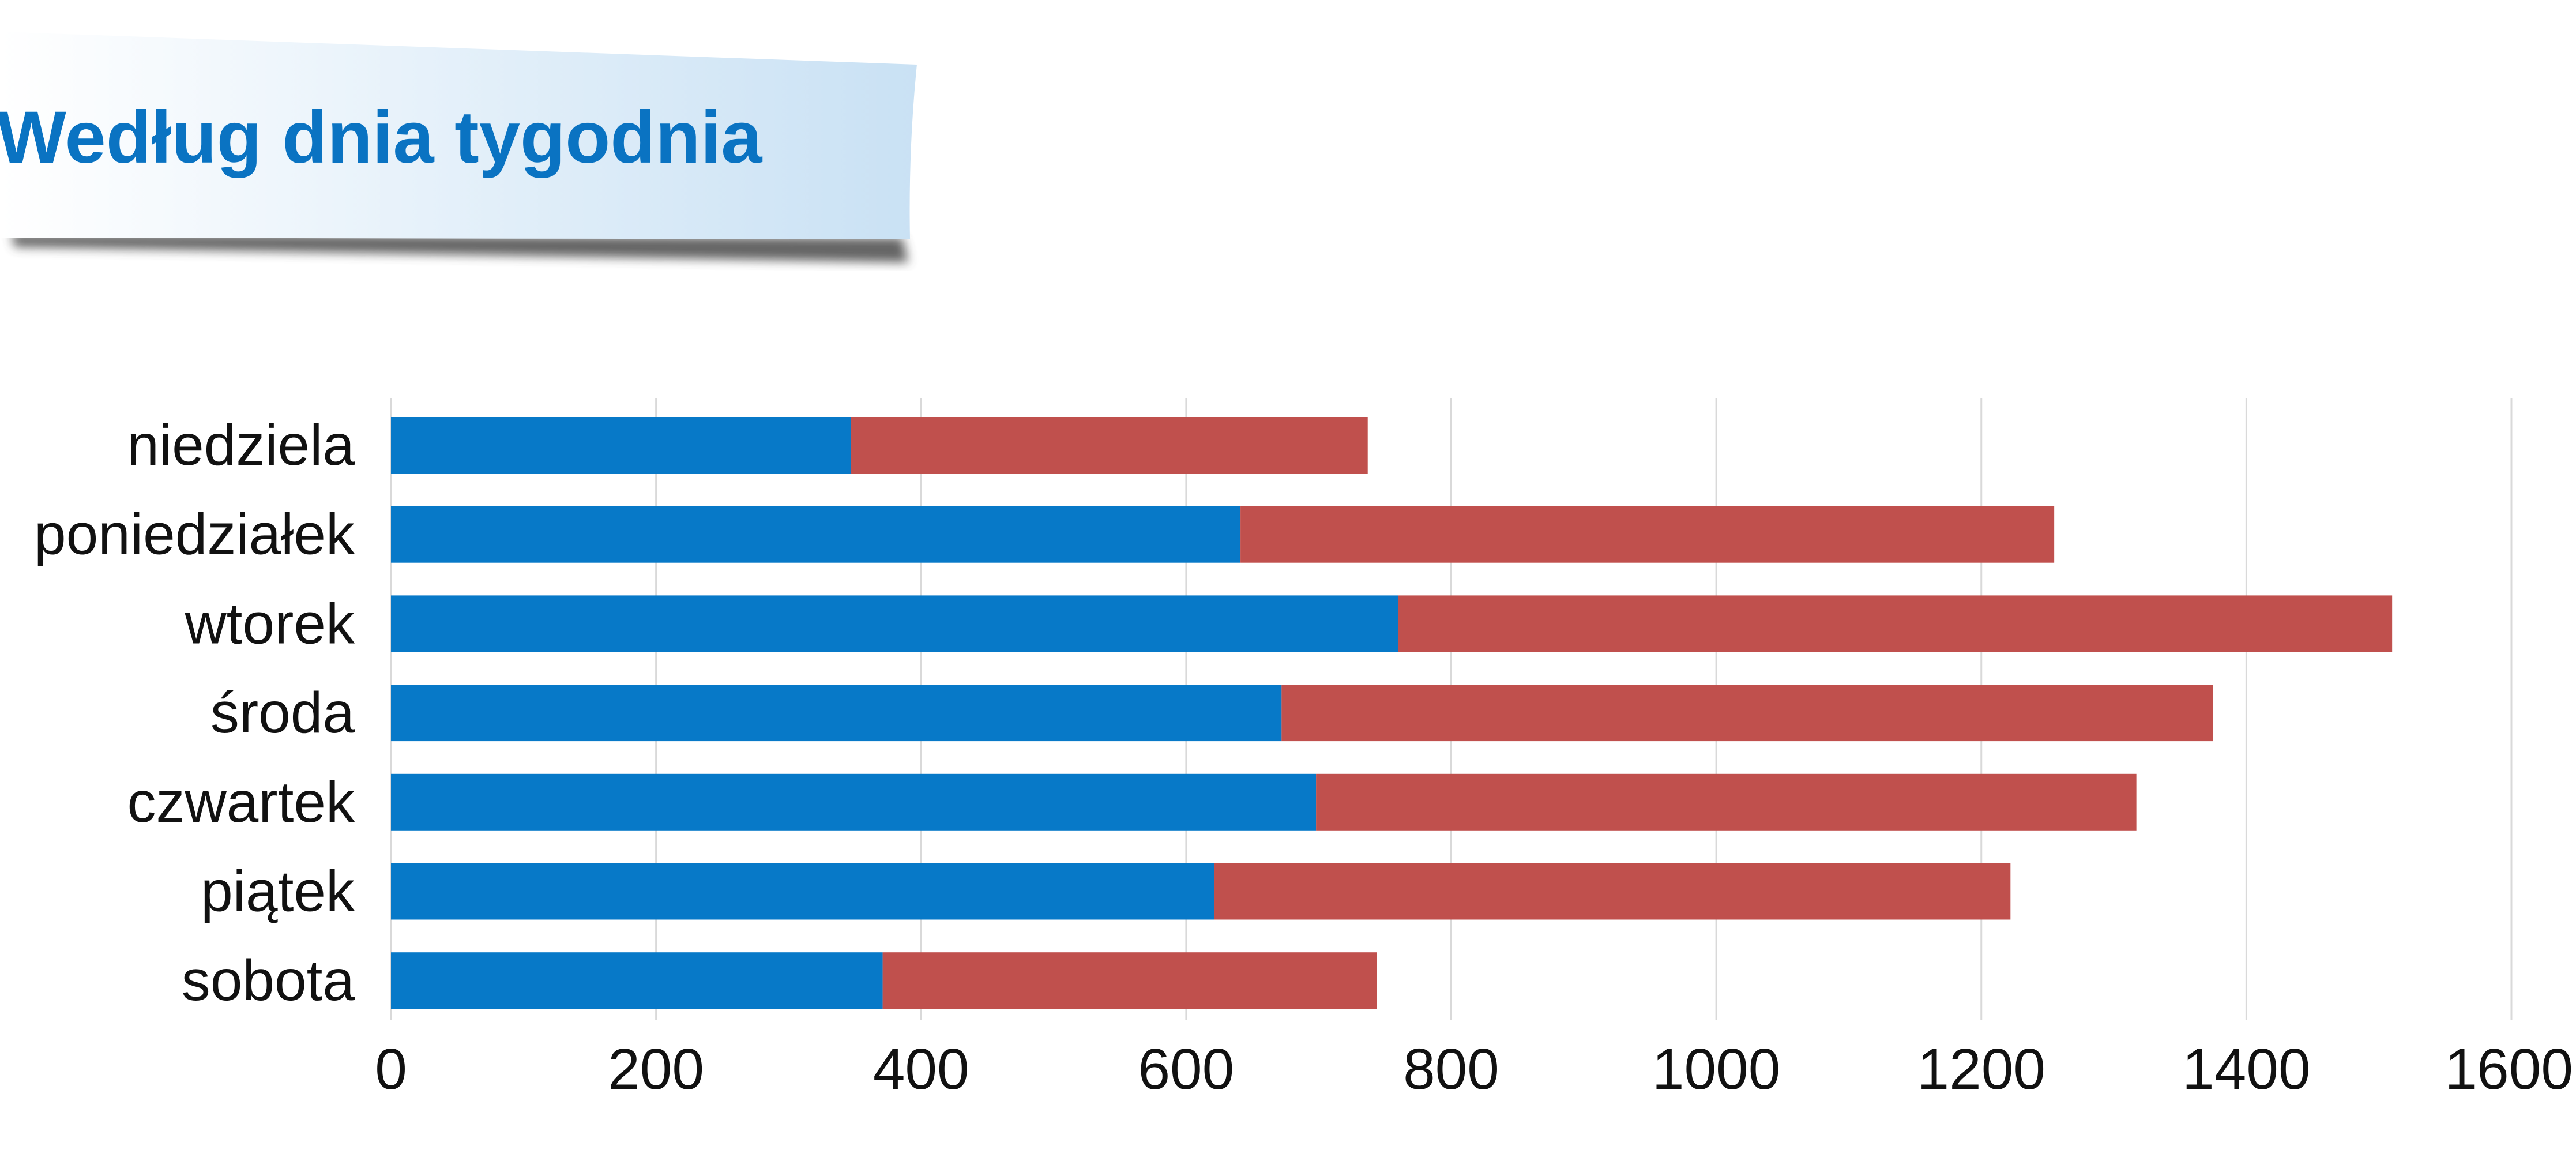  Describe the element at coordinates (241, 802) in the screenshot. I see `category-label: czwartek` at that location.